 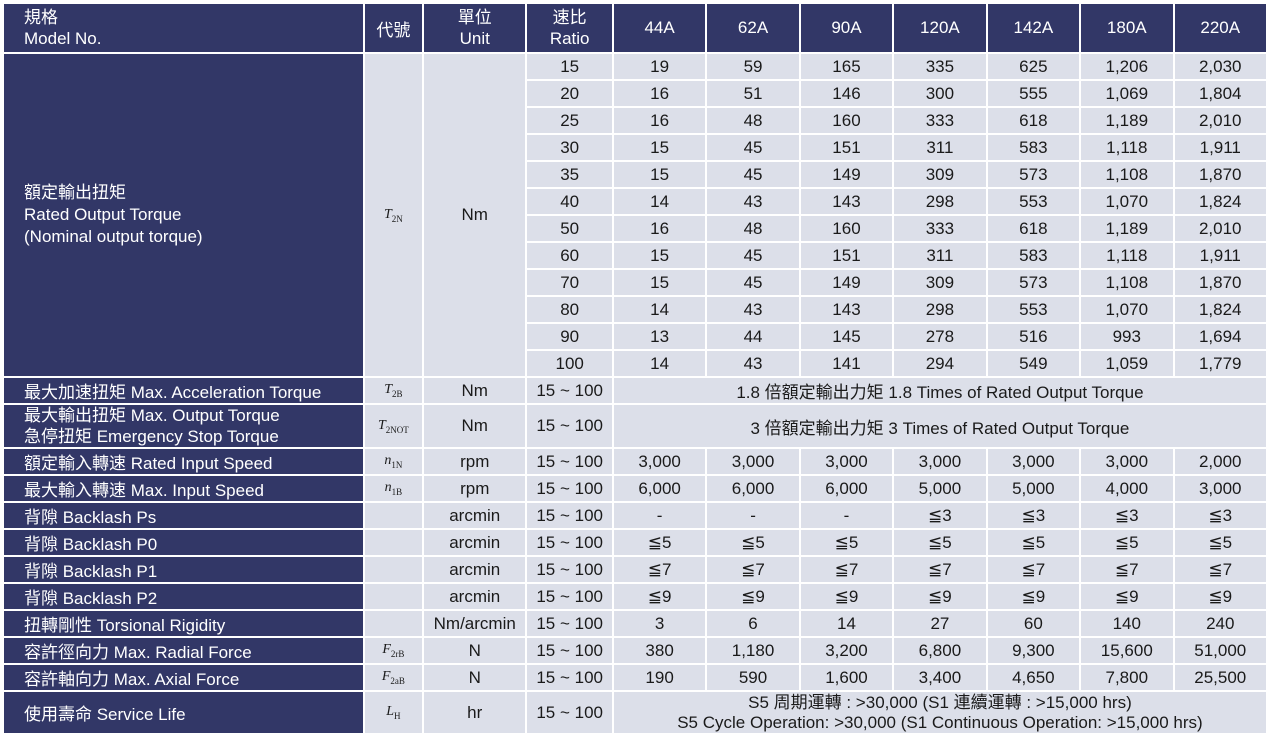 What do you see at coordinates (569, 336) in the screenshot?
I see `rated-torque-ratio: 90` at bounding box center [569, 336].